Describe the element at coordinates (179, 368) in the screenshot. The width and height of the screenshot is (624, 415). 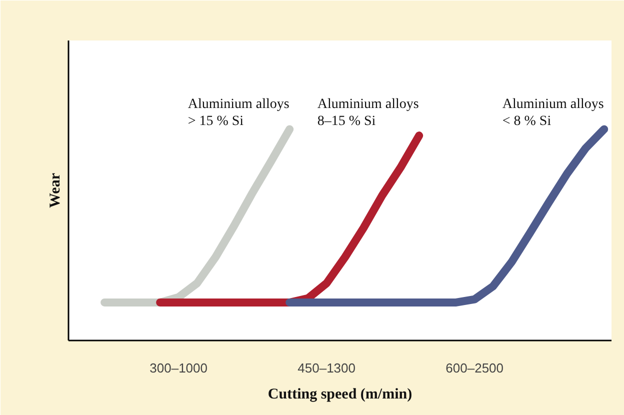
I see `x-tick-label: 300–1000` at that location.